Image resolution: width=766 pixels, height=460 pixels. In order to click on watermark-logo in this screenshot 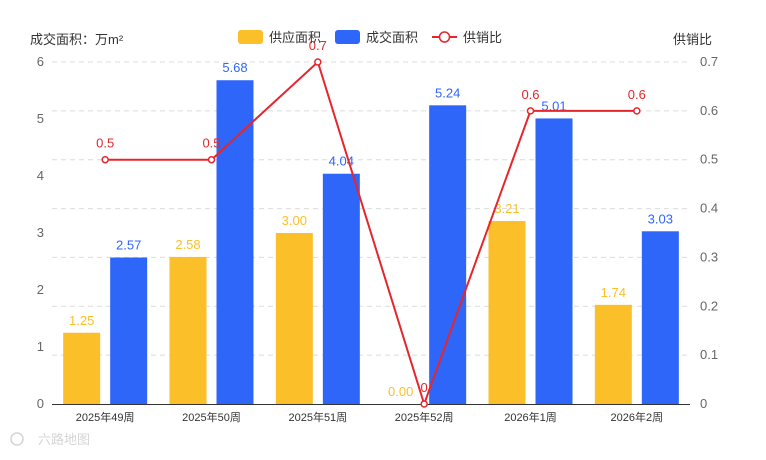, I will do `click(17, 439)`.